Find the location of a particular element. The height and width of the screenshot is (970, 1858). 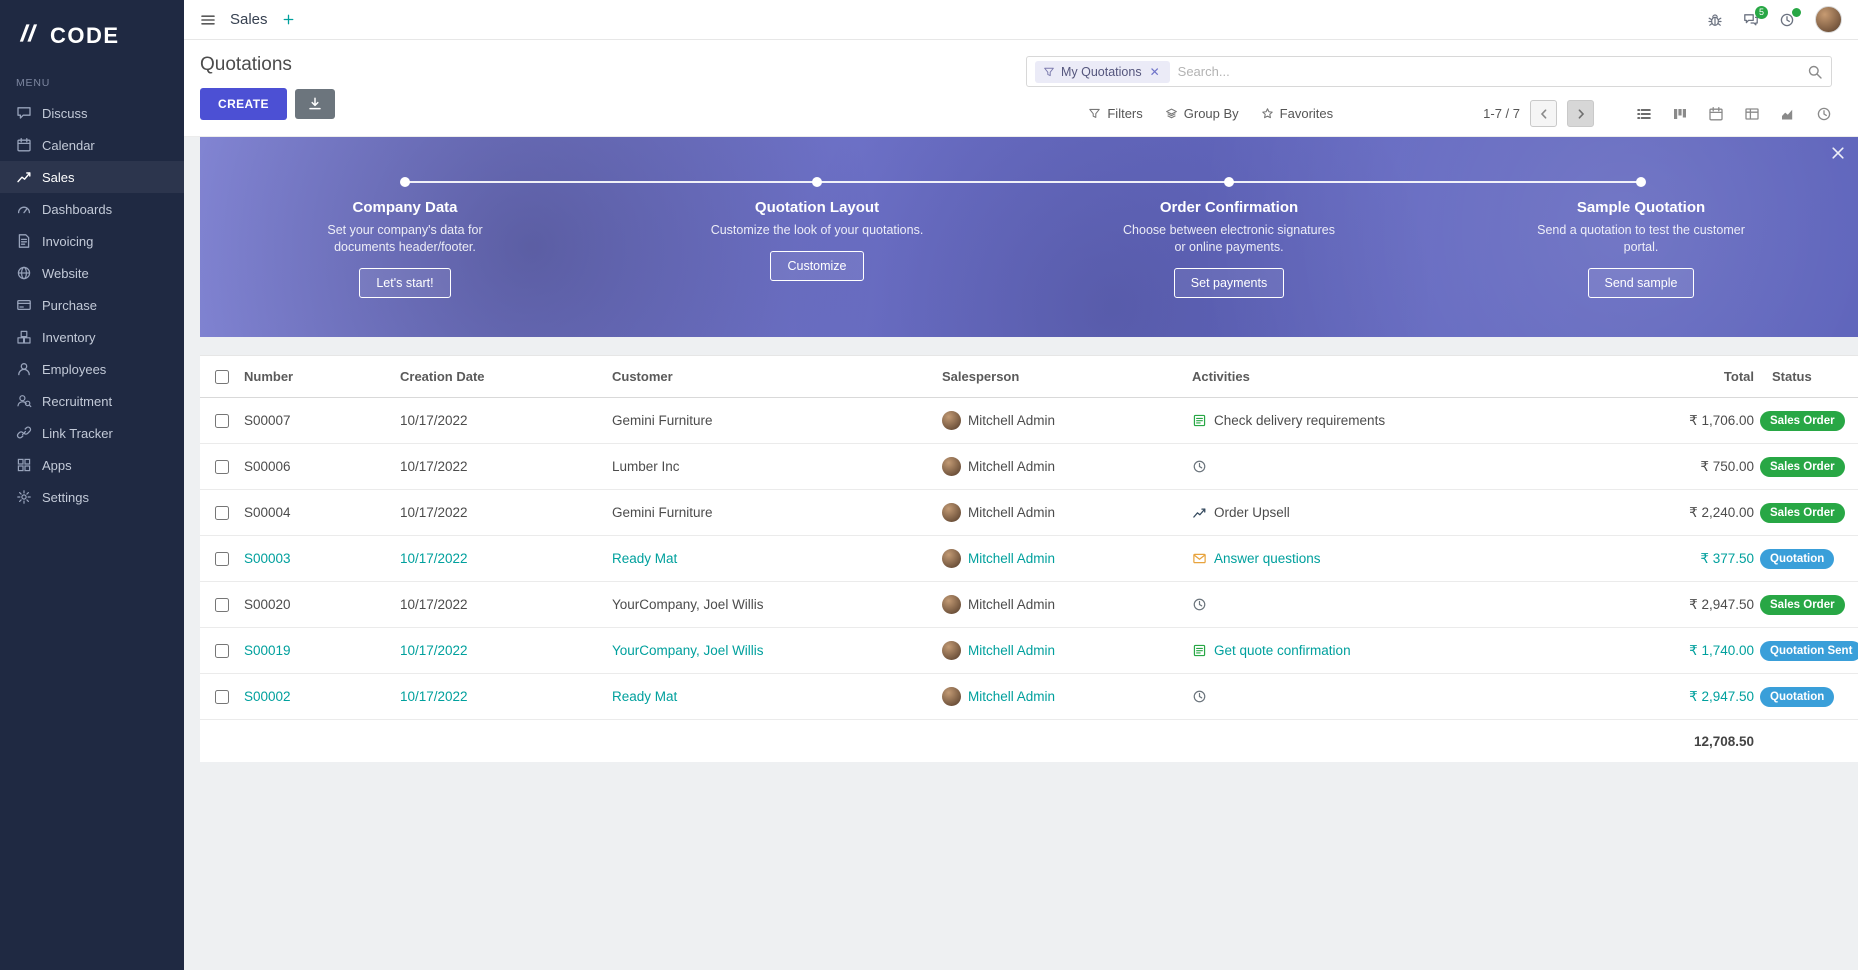

calendar-view-button is located at coordinates (1716, 114).